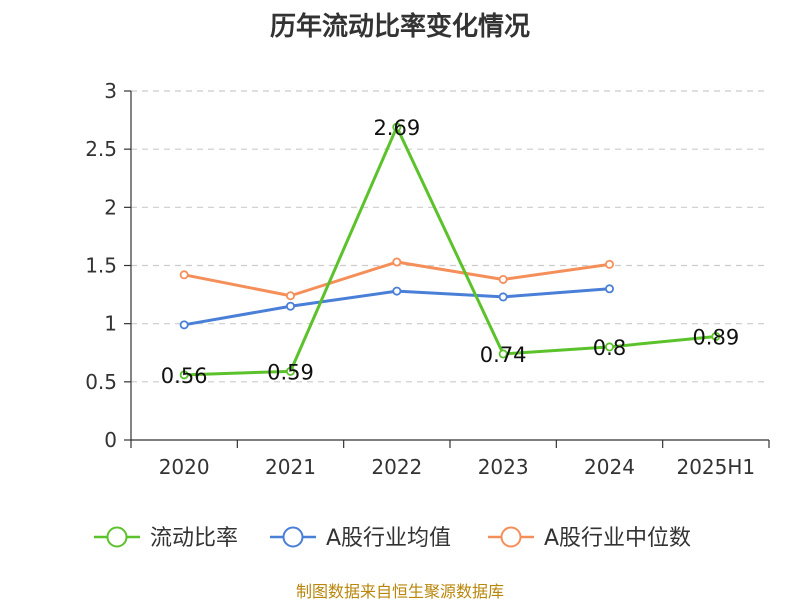 The width and height of the screenshot is (800, 602). I want to click on x-tick-label: 2022, so click(396, 467).